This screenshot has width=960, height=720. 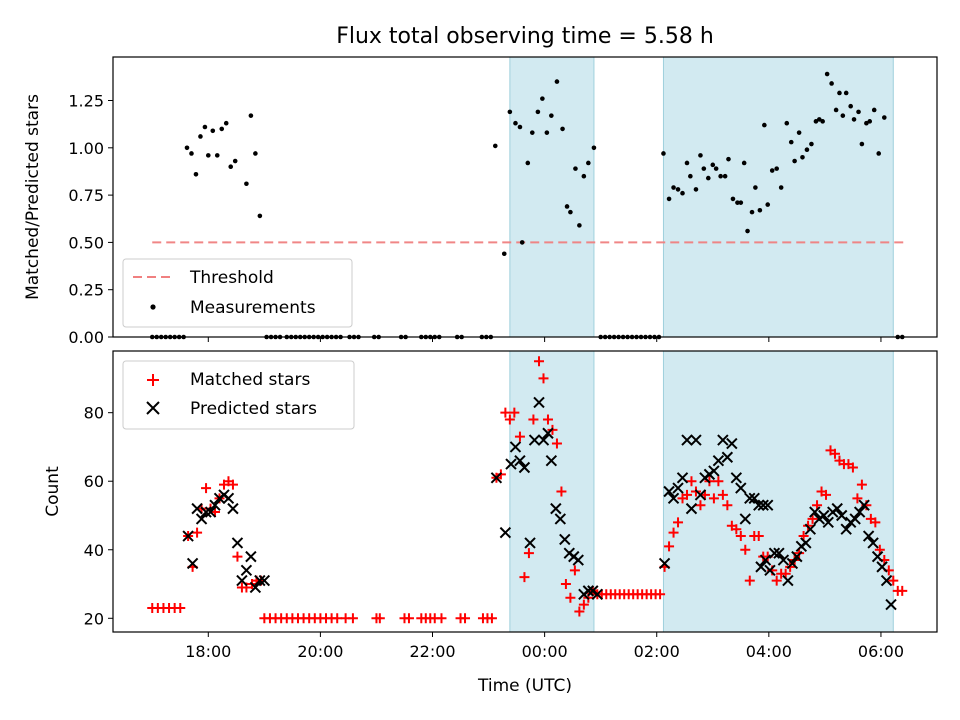 I want to click on ratio-y-label: Matched/Predicted stars, so click(x=33, y=197).